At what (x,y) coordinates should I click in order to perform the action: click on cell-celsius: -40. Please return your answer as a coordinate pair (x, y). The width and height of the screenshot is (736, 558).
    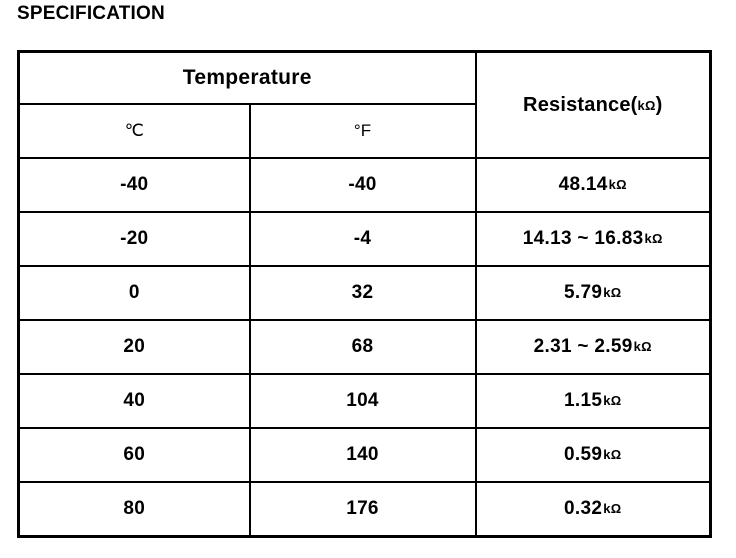
    Looking at the image, I should click on (134, 185).